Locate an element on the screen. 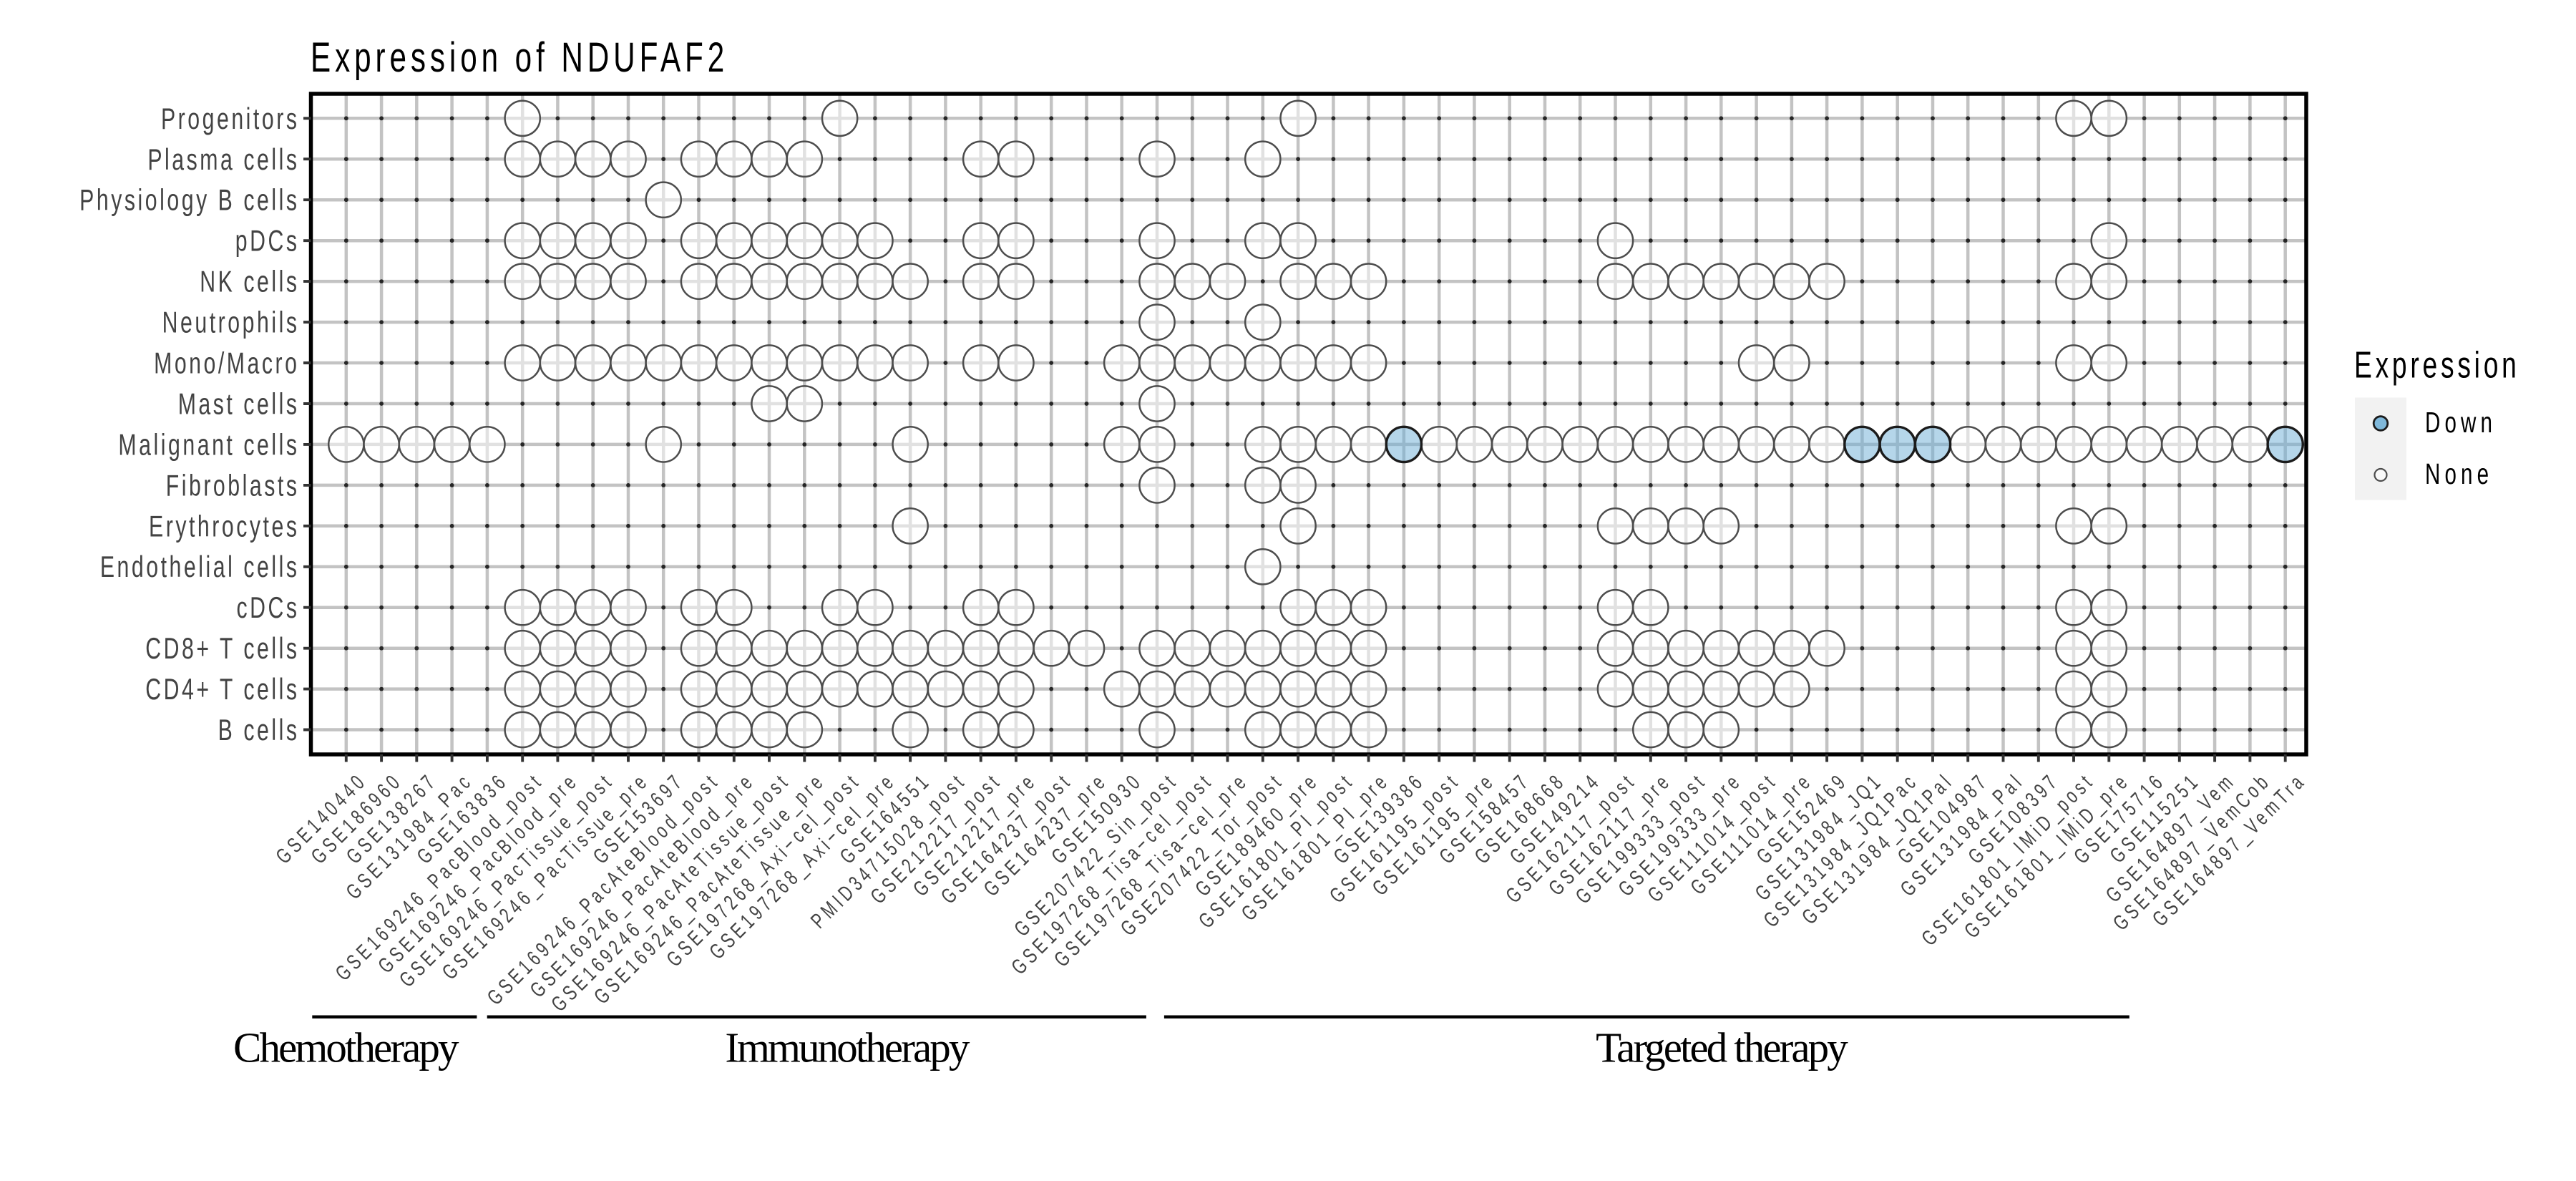 The image size is (2576, 1181). svg-text: Expression is located at coordinates (2437, 365).